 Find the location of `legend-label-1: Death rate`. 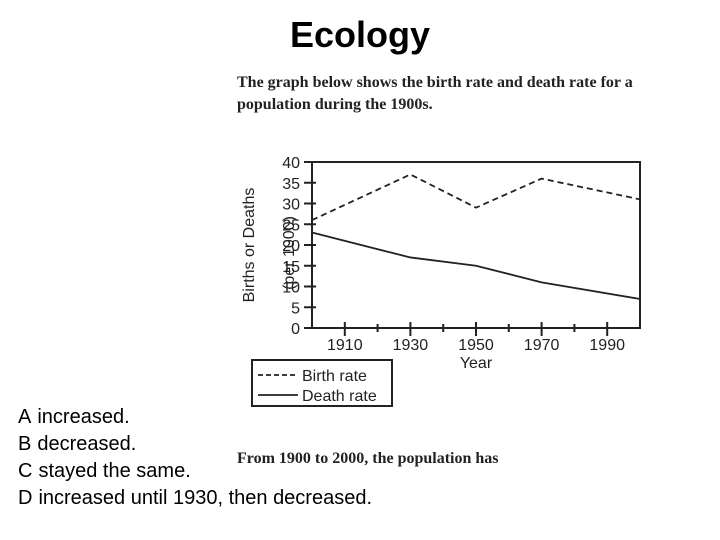

legend-label-1: Death rate is located at coordinates (339, 396).